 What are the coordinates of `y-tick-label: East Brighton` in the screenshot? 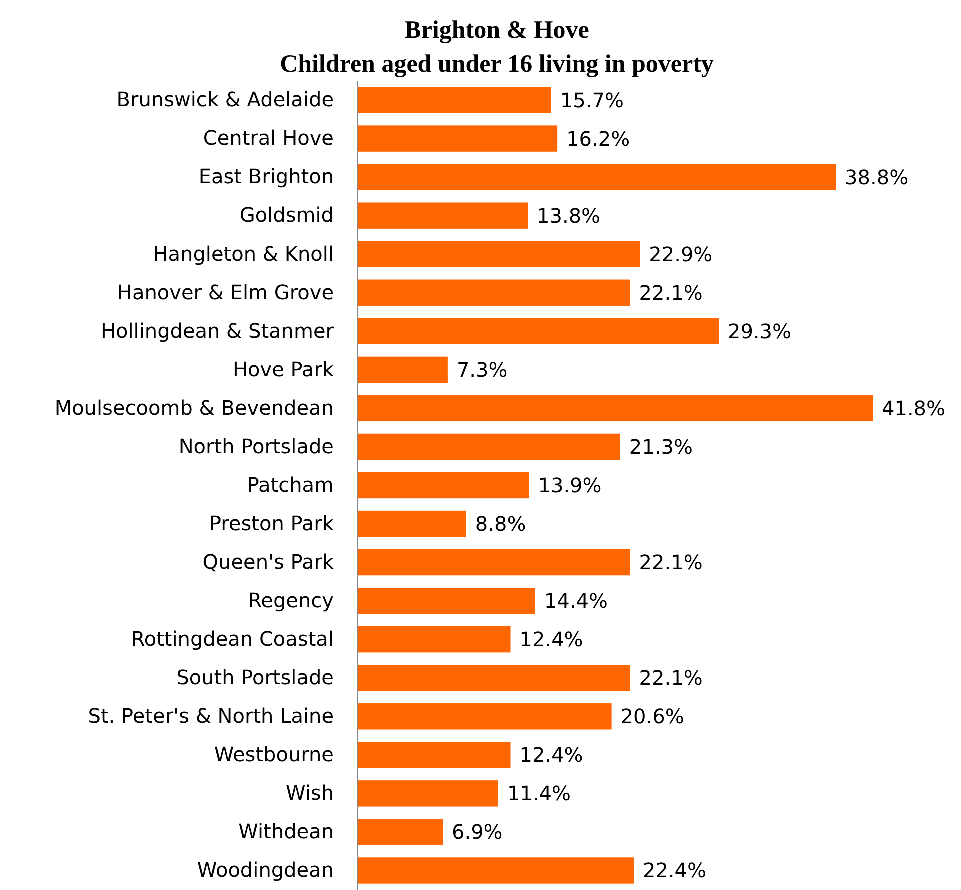 It's located at (266, 176).